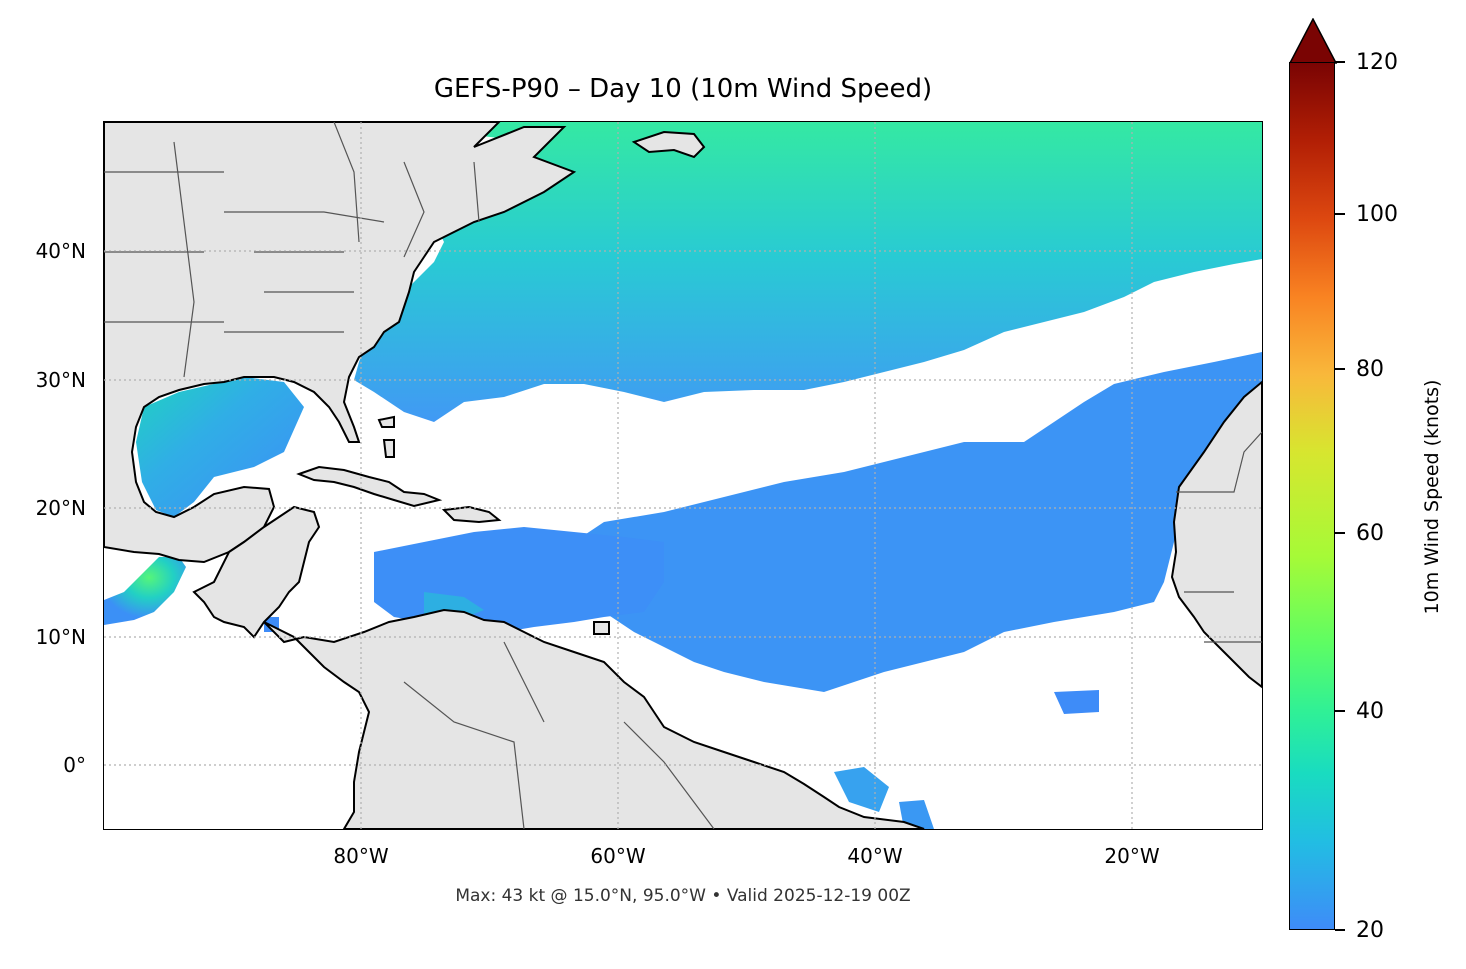 This screenshot has width=1466, height=969. I want to click on chart-title: GEFS-P90 – Day 10 (10m Wind Speed), so click(683, 89).